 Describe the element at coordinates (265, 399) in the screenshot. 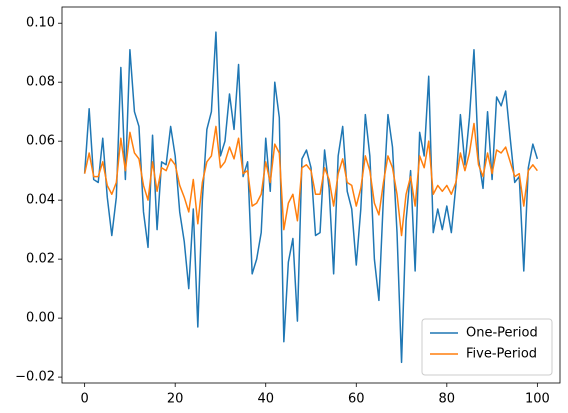

I see `x-tick-label: 40` at that location.